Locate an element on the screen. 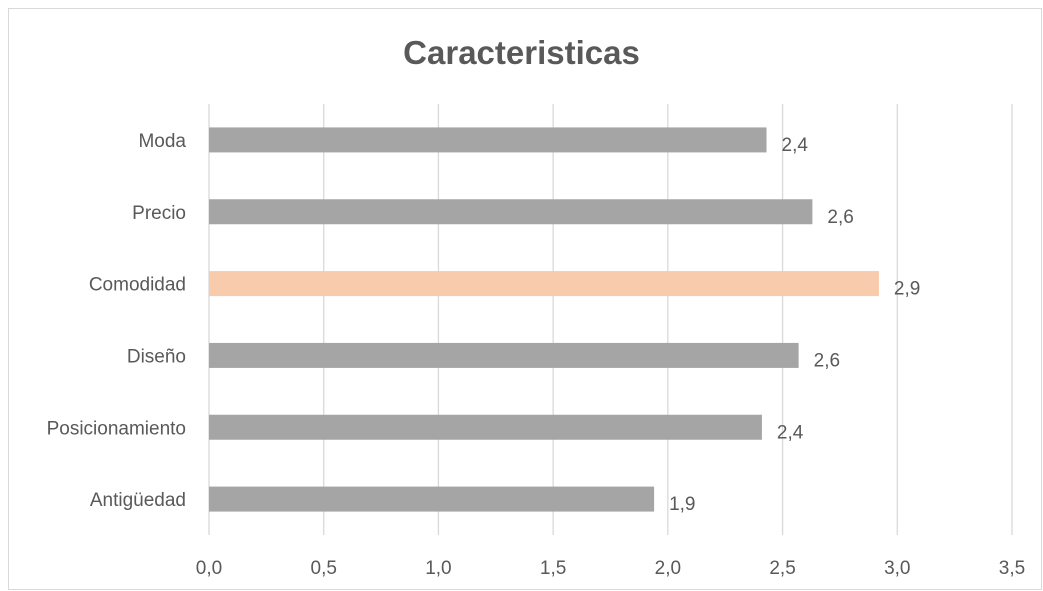  category-label: Antigüedad is located at coordinates (138, 500).